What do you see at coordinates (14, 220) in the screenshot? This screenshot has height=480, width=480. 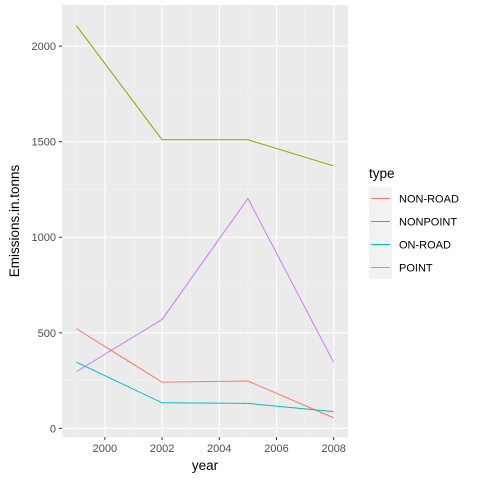 I see `y-axis-title: Emissions.in.tonns` at bounding box center [14, 220].